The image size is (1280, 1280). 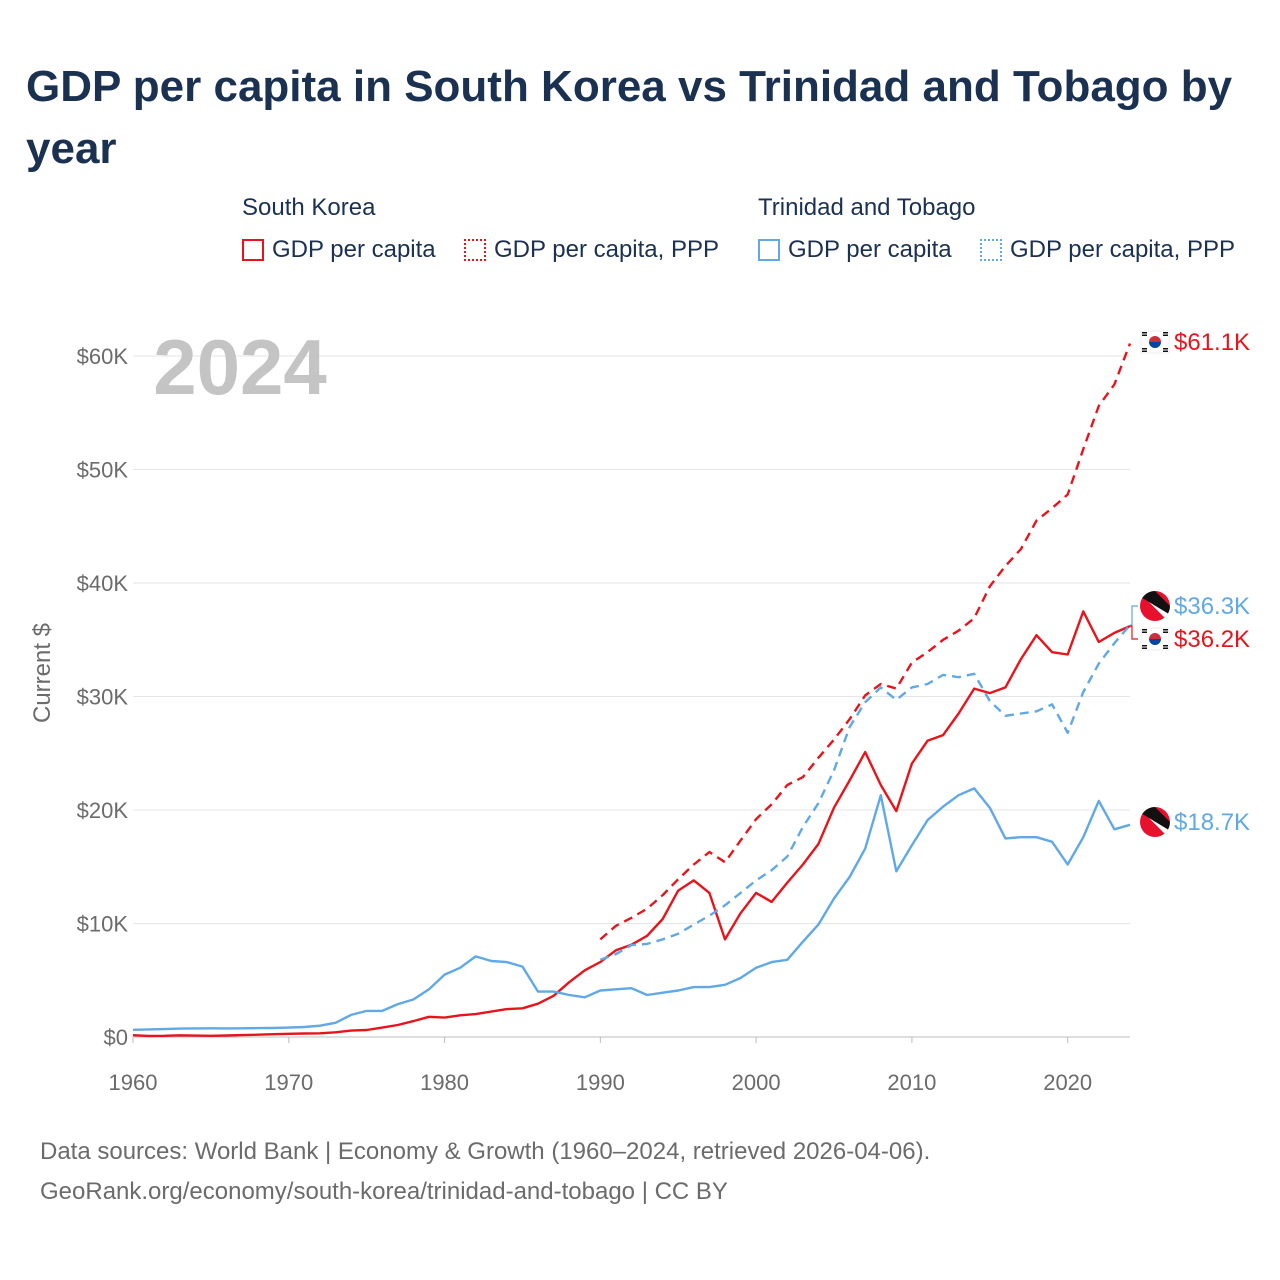 I want to click on end-value-label: $61.1K, so click(x=1212, y=342).